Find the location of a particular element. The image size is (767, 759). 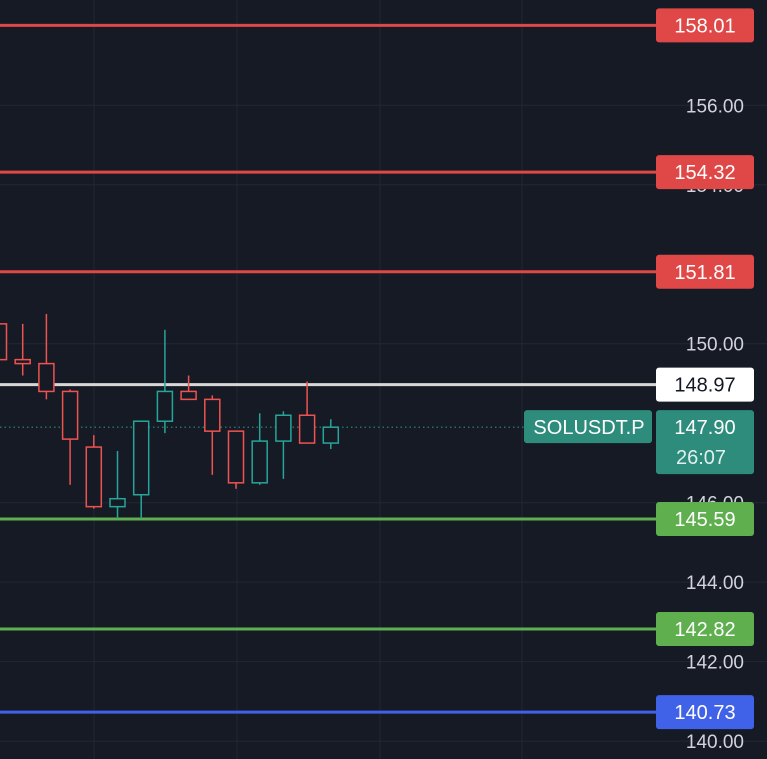

level-badge-label: 148.97 is located at coordinates (704, 386).